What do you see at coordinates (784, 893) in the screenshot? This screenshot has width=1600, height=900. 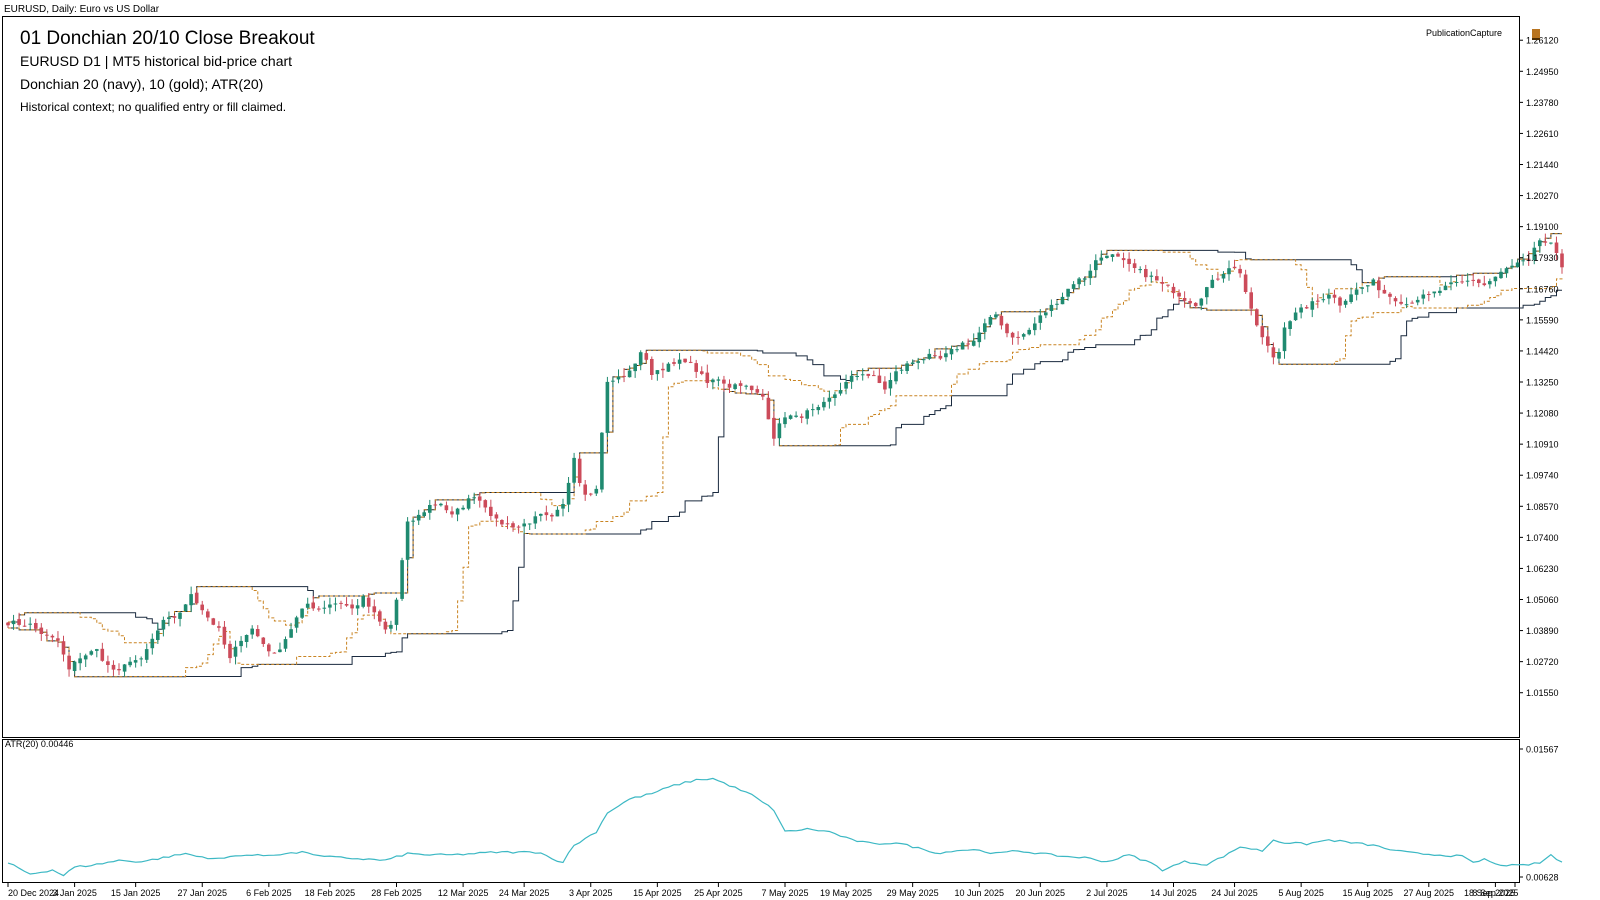 I see `date-tick-label: 7 May 2025` at bounding box center [784, 893].